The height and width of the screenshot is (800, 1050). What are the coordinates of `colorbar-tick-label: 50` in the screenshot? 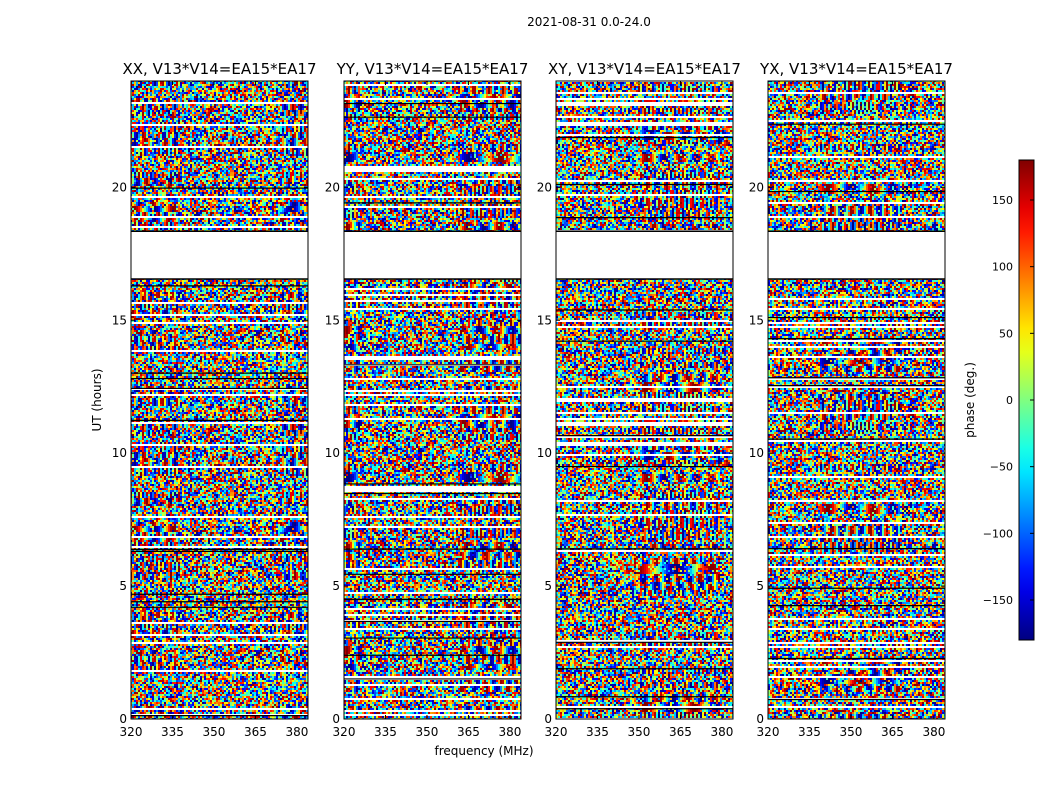 It's located at (1006, 333).